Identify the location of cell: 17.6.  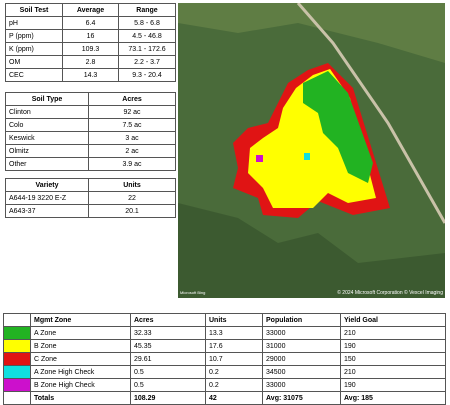
(234, 346).